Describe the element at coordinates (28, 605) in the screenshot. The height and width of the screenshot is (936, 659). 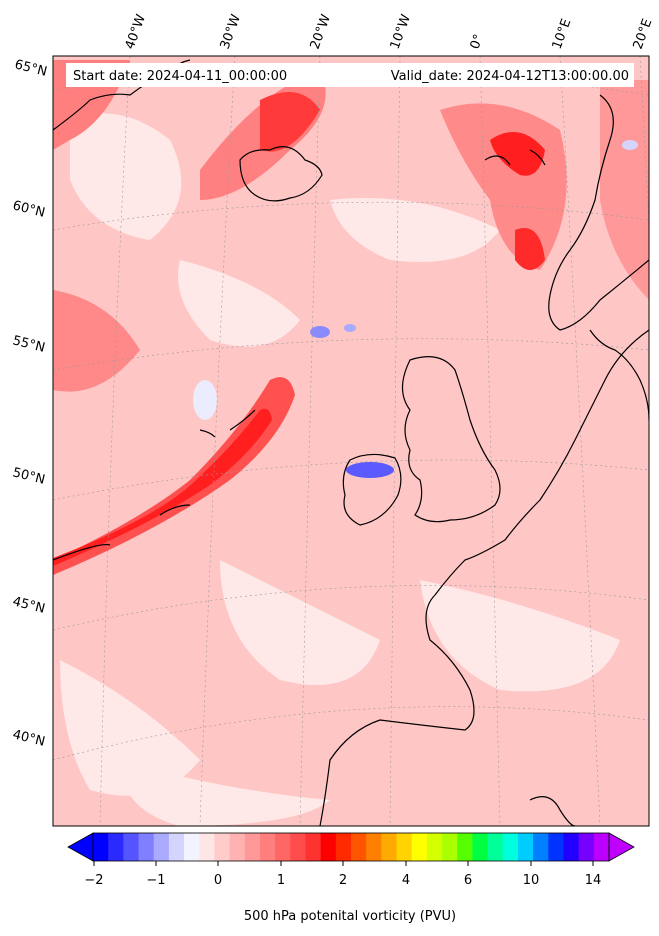
I see `lat-label: 45°N` at that location.